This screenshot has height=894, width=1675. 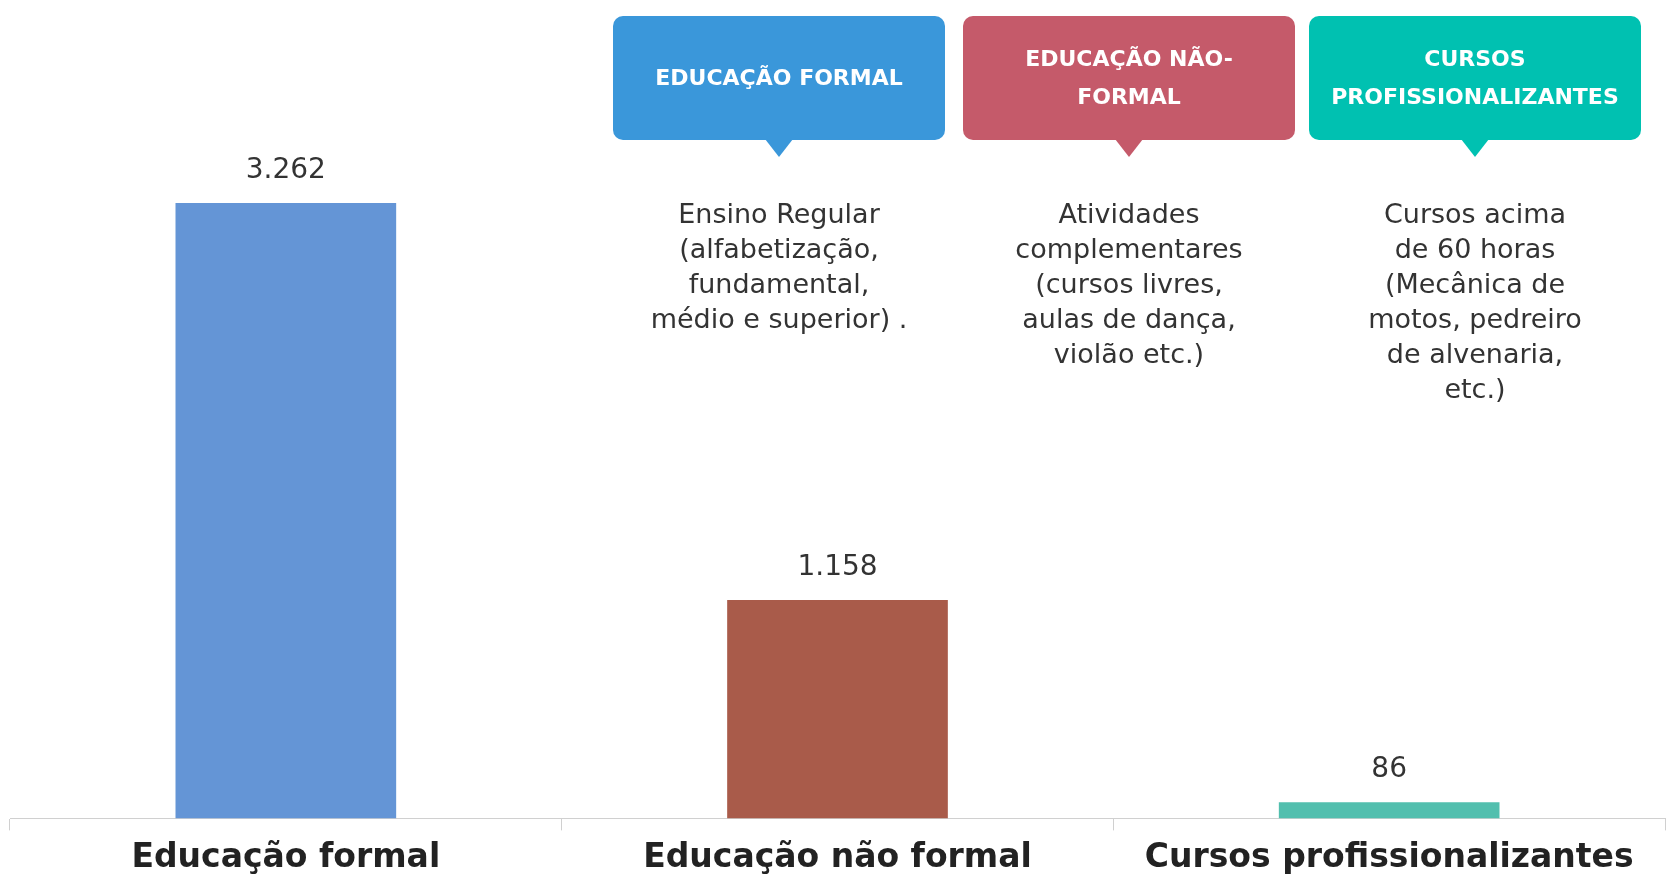 What do you see at coordinates (285, 169) in the screenshot?
I see `data-label: 3.262` at bounding box center [285, 169].